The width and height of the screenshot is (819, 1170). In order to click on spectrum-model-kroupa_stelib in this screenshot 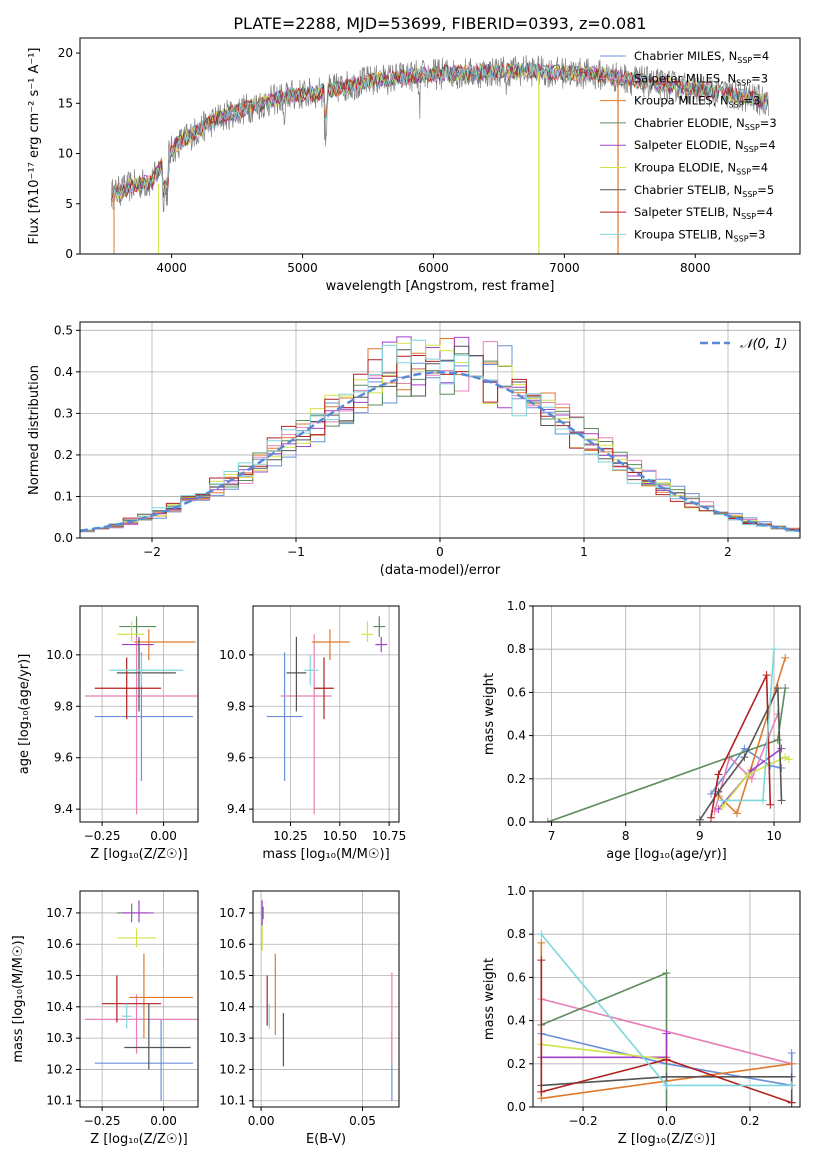, I will do `click(440, 132)`.